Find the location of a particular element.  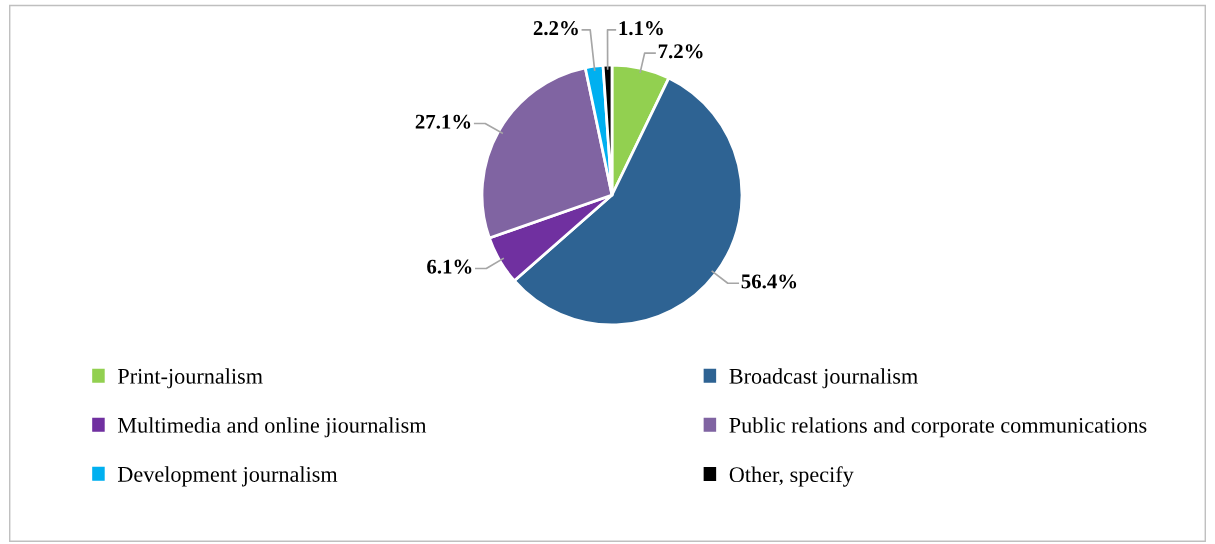

legend-label: Multimedia and online jiournalism is located at coordinates (272, 427).